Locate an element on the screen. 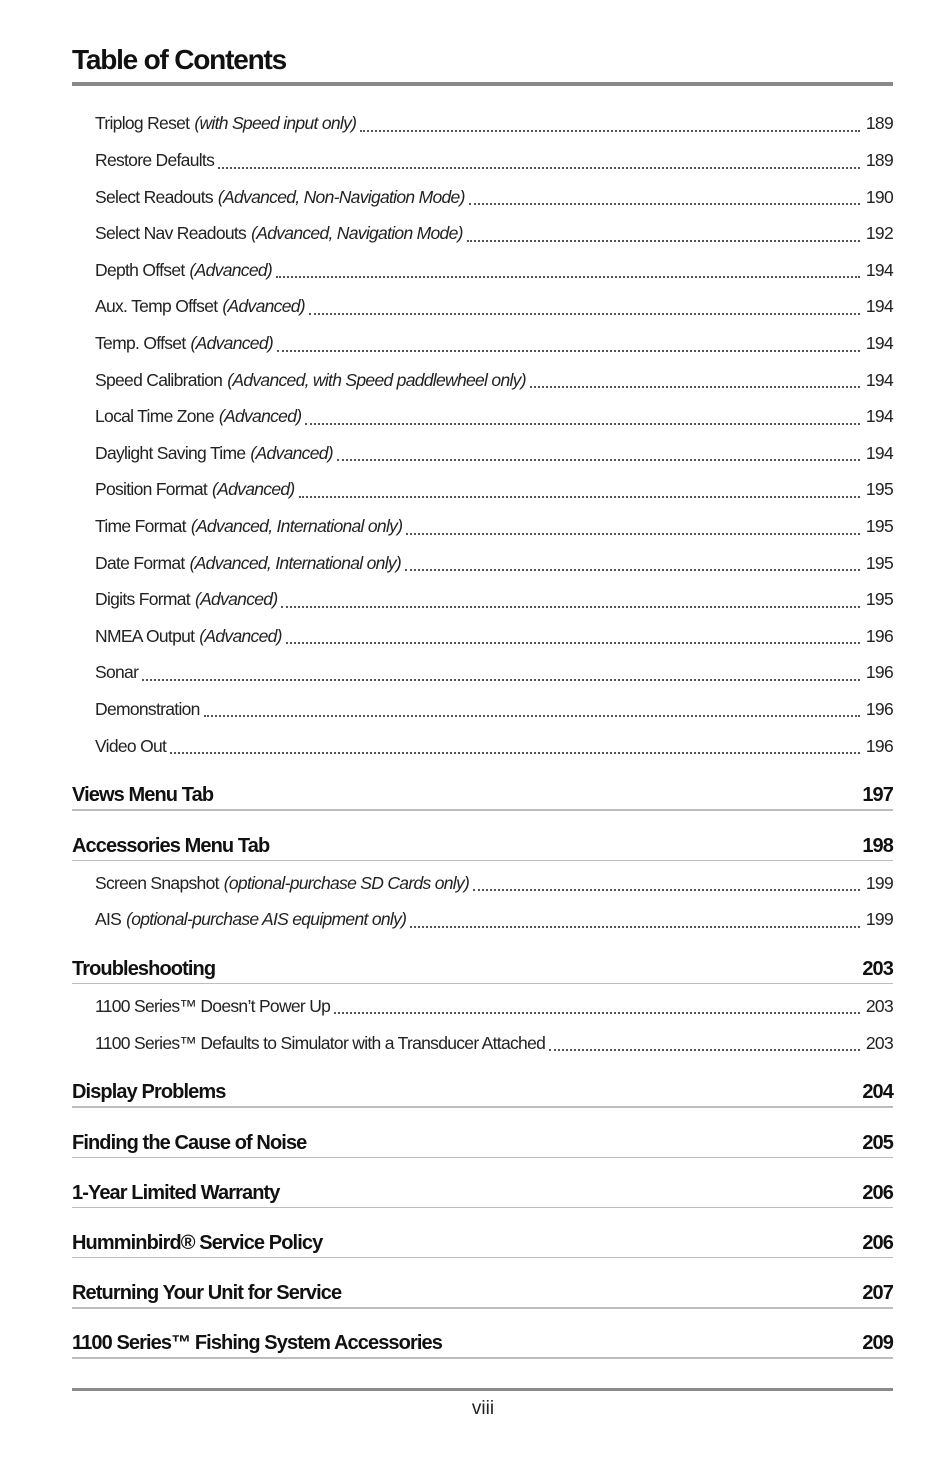 The width and height of the screenshot is (944, 1460). section-page: 209 is located at coordinates (878, 1343).